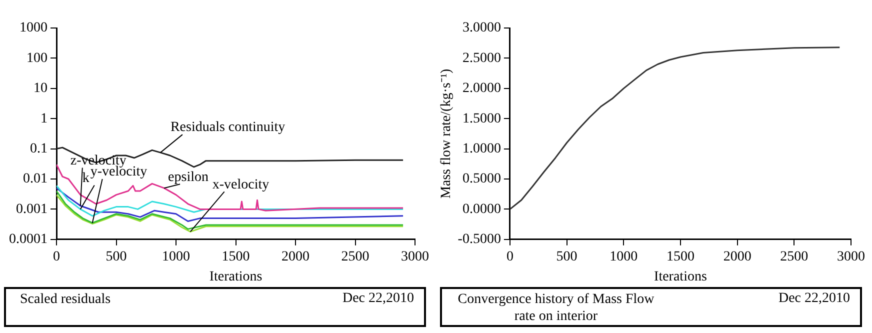 This screenshot has width=872, height=333. What do you see at coordinates (481, 58) in the screenshot?
I see `y-tick-label: 2.5000` at bounding box center [481, 58].